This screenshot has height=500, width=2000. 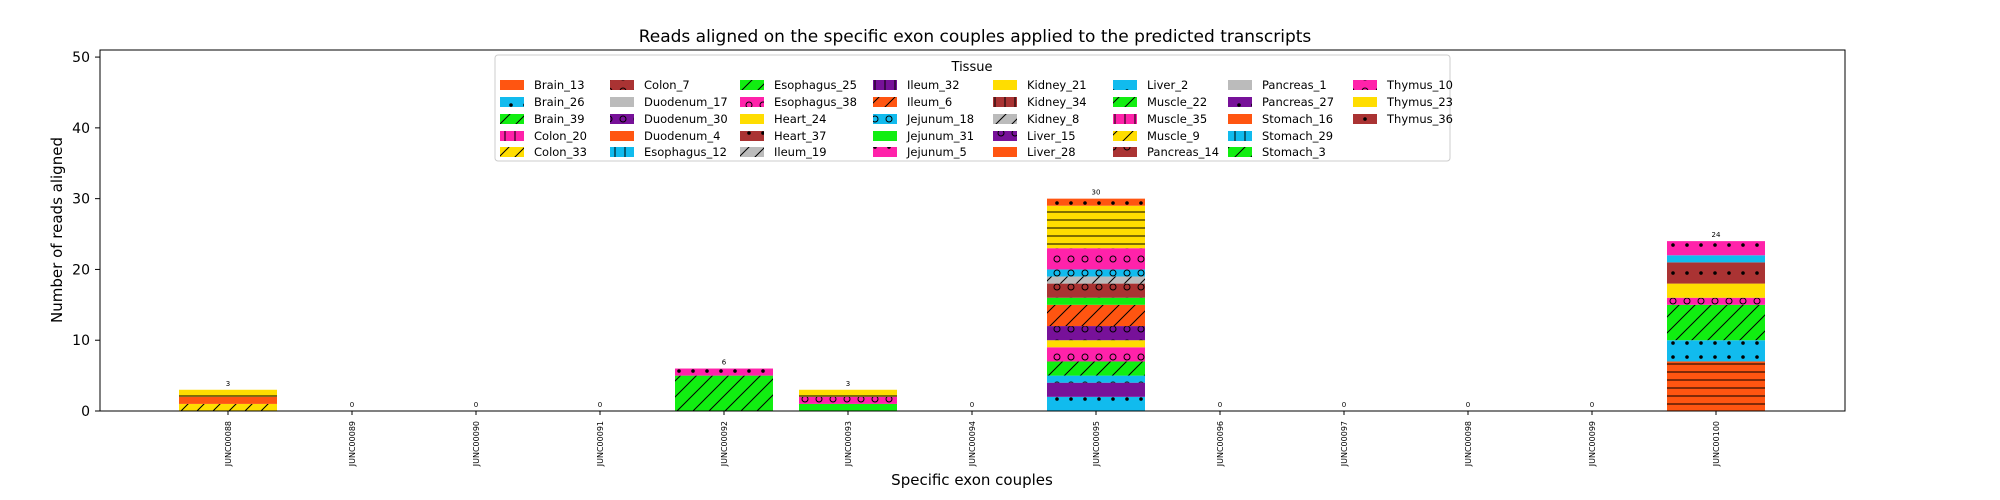 What do you see at coordinates (1183, 152) in the screenshot?
I see `legend-label: Pancreas_14` at bounding box center [1183, 152].